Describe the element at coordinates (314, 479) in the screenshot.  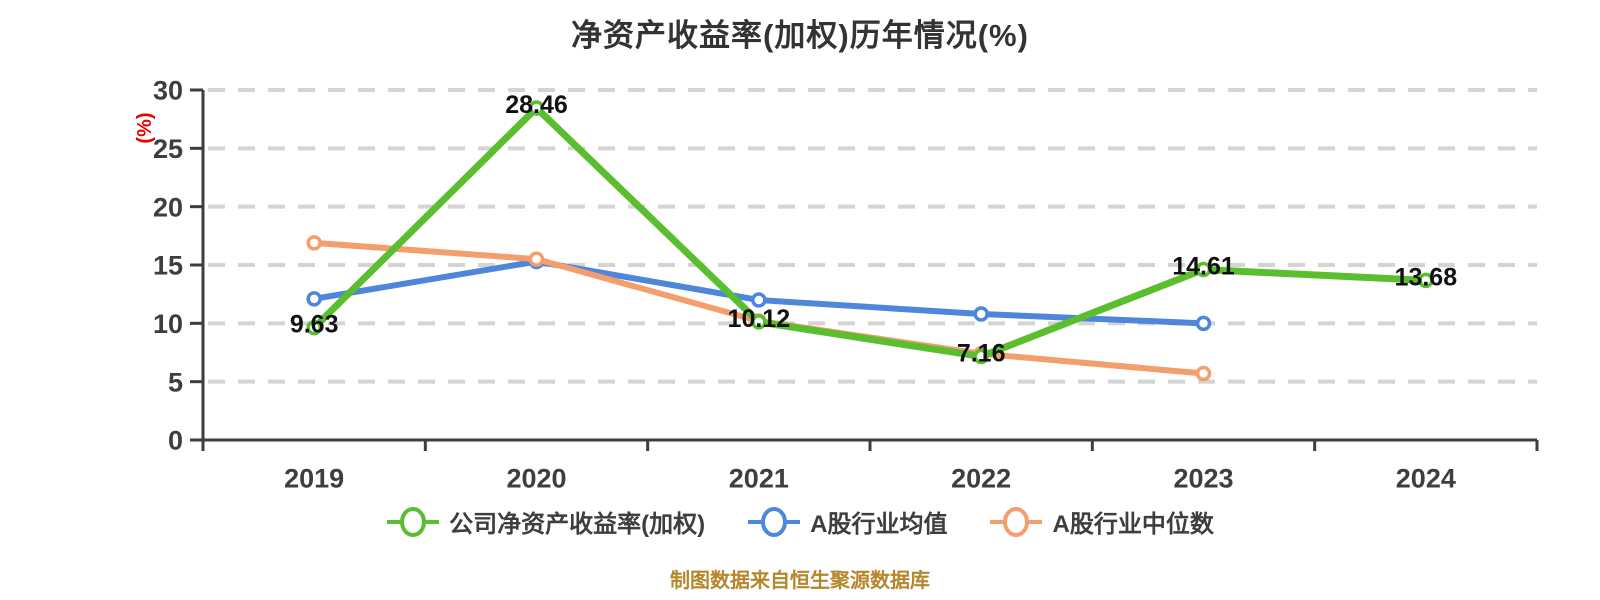
I see `x-tick-label: 2019` at that location.